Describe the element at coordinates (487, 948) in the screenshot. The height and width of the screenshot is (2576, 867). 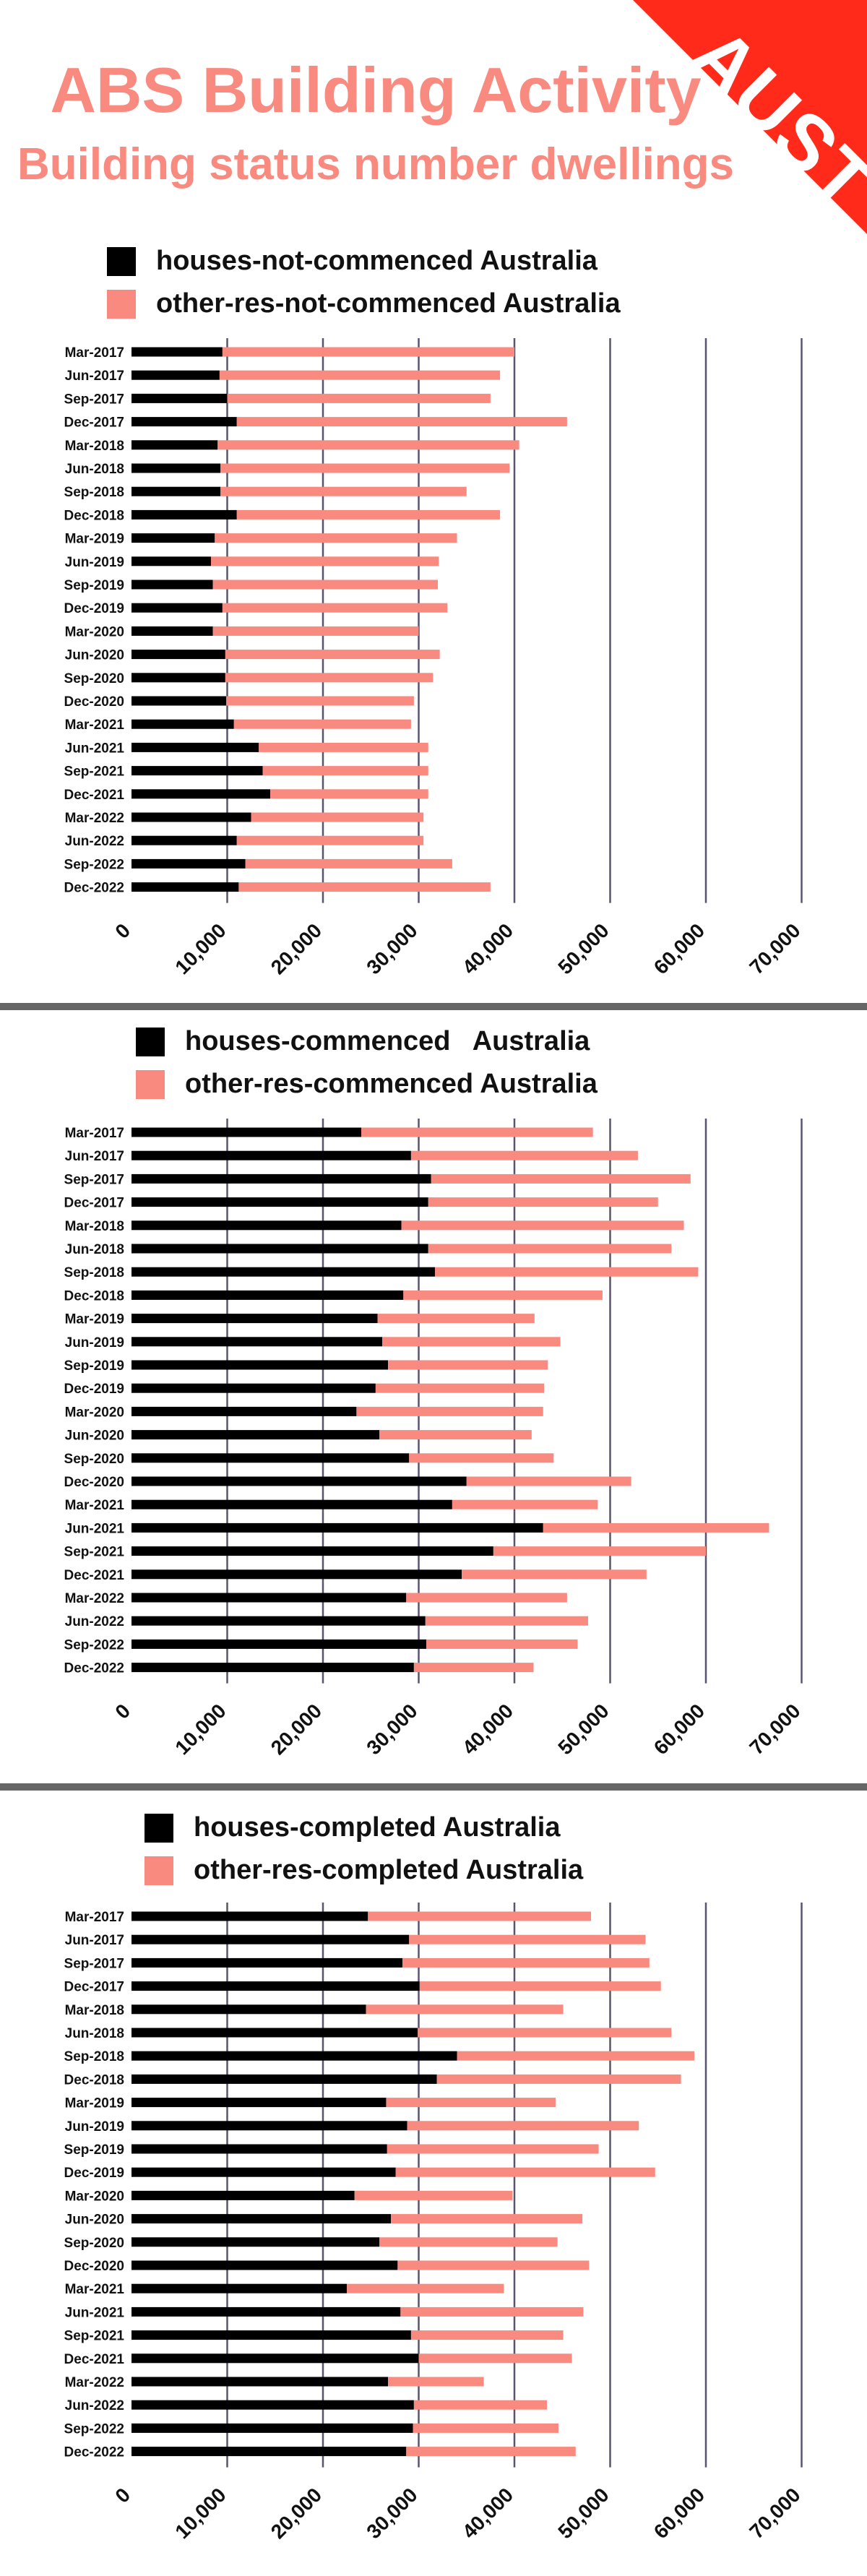
I see `x-tick-label: 40,000` at that location.